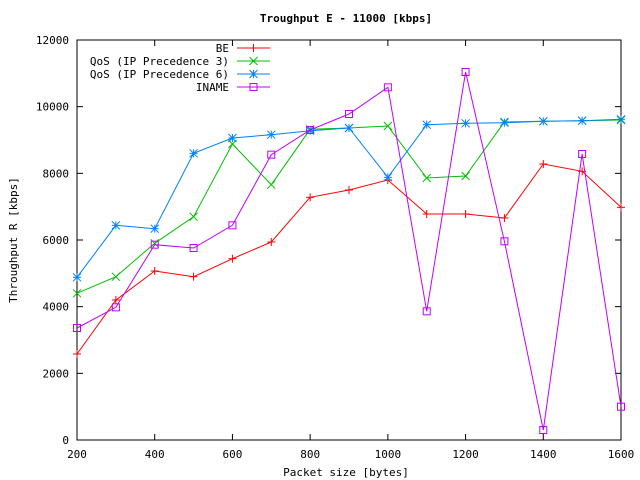 This screenshot has width=640, height=480. I want to click on legend-item-1-marker, so click(253, 48).